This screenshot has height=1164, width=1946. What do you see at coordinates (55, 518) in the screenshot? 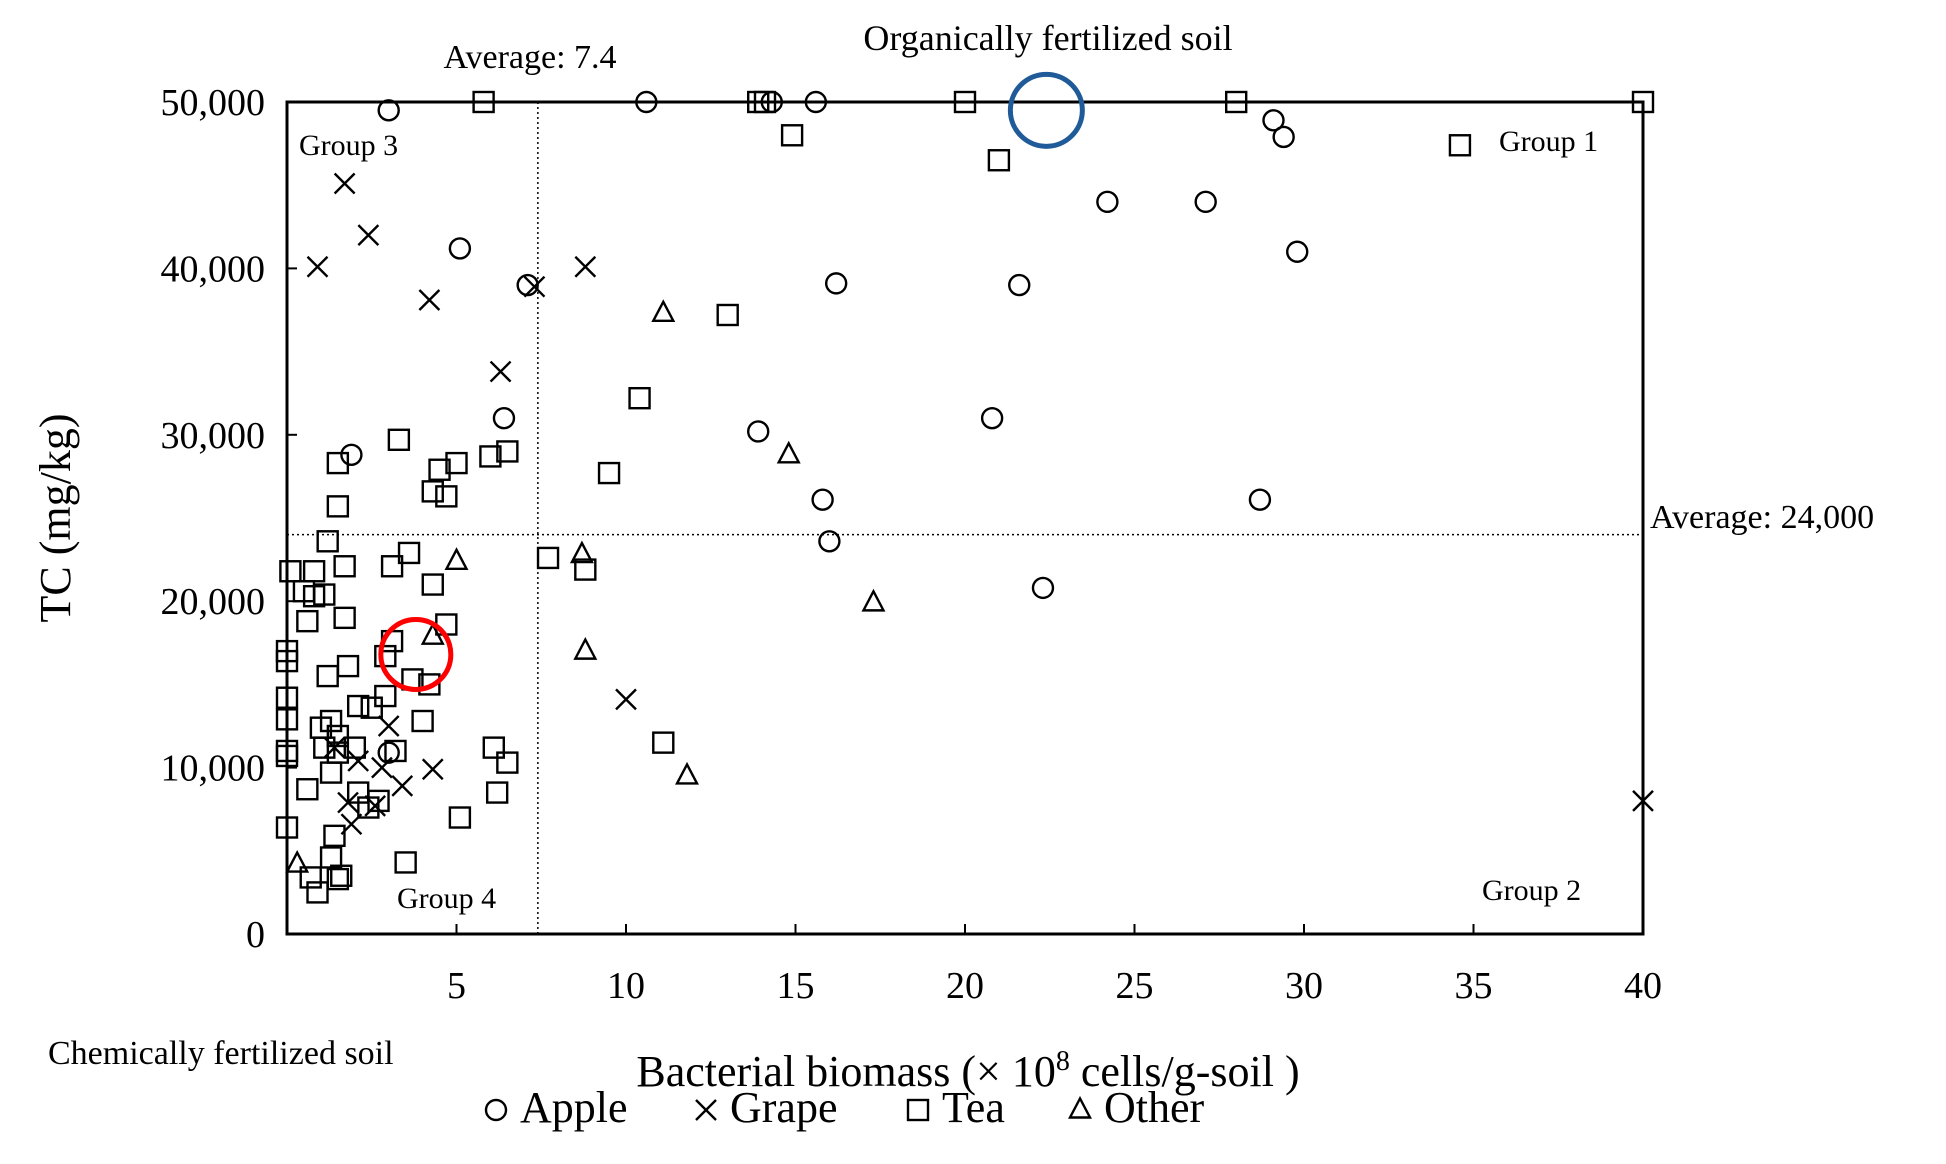
I see `y-axis-title: TC (mg/kg)` at bounding box center [55, 518].